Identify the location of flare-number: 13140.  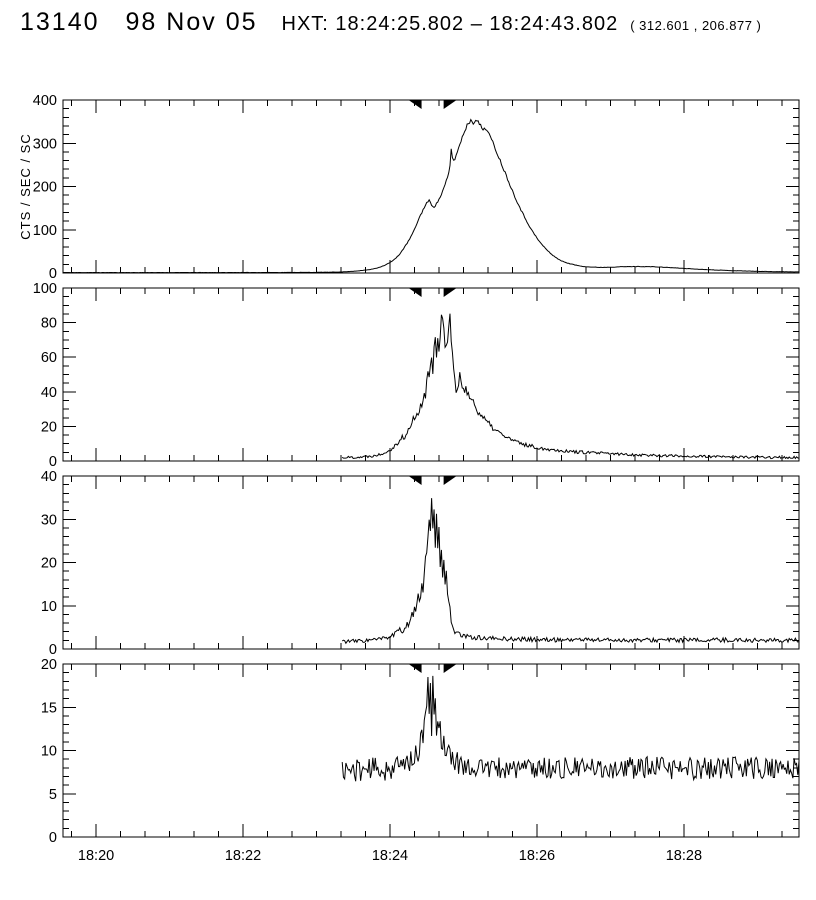
(60, 22).